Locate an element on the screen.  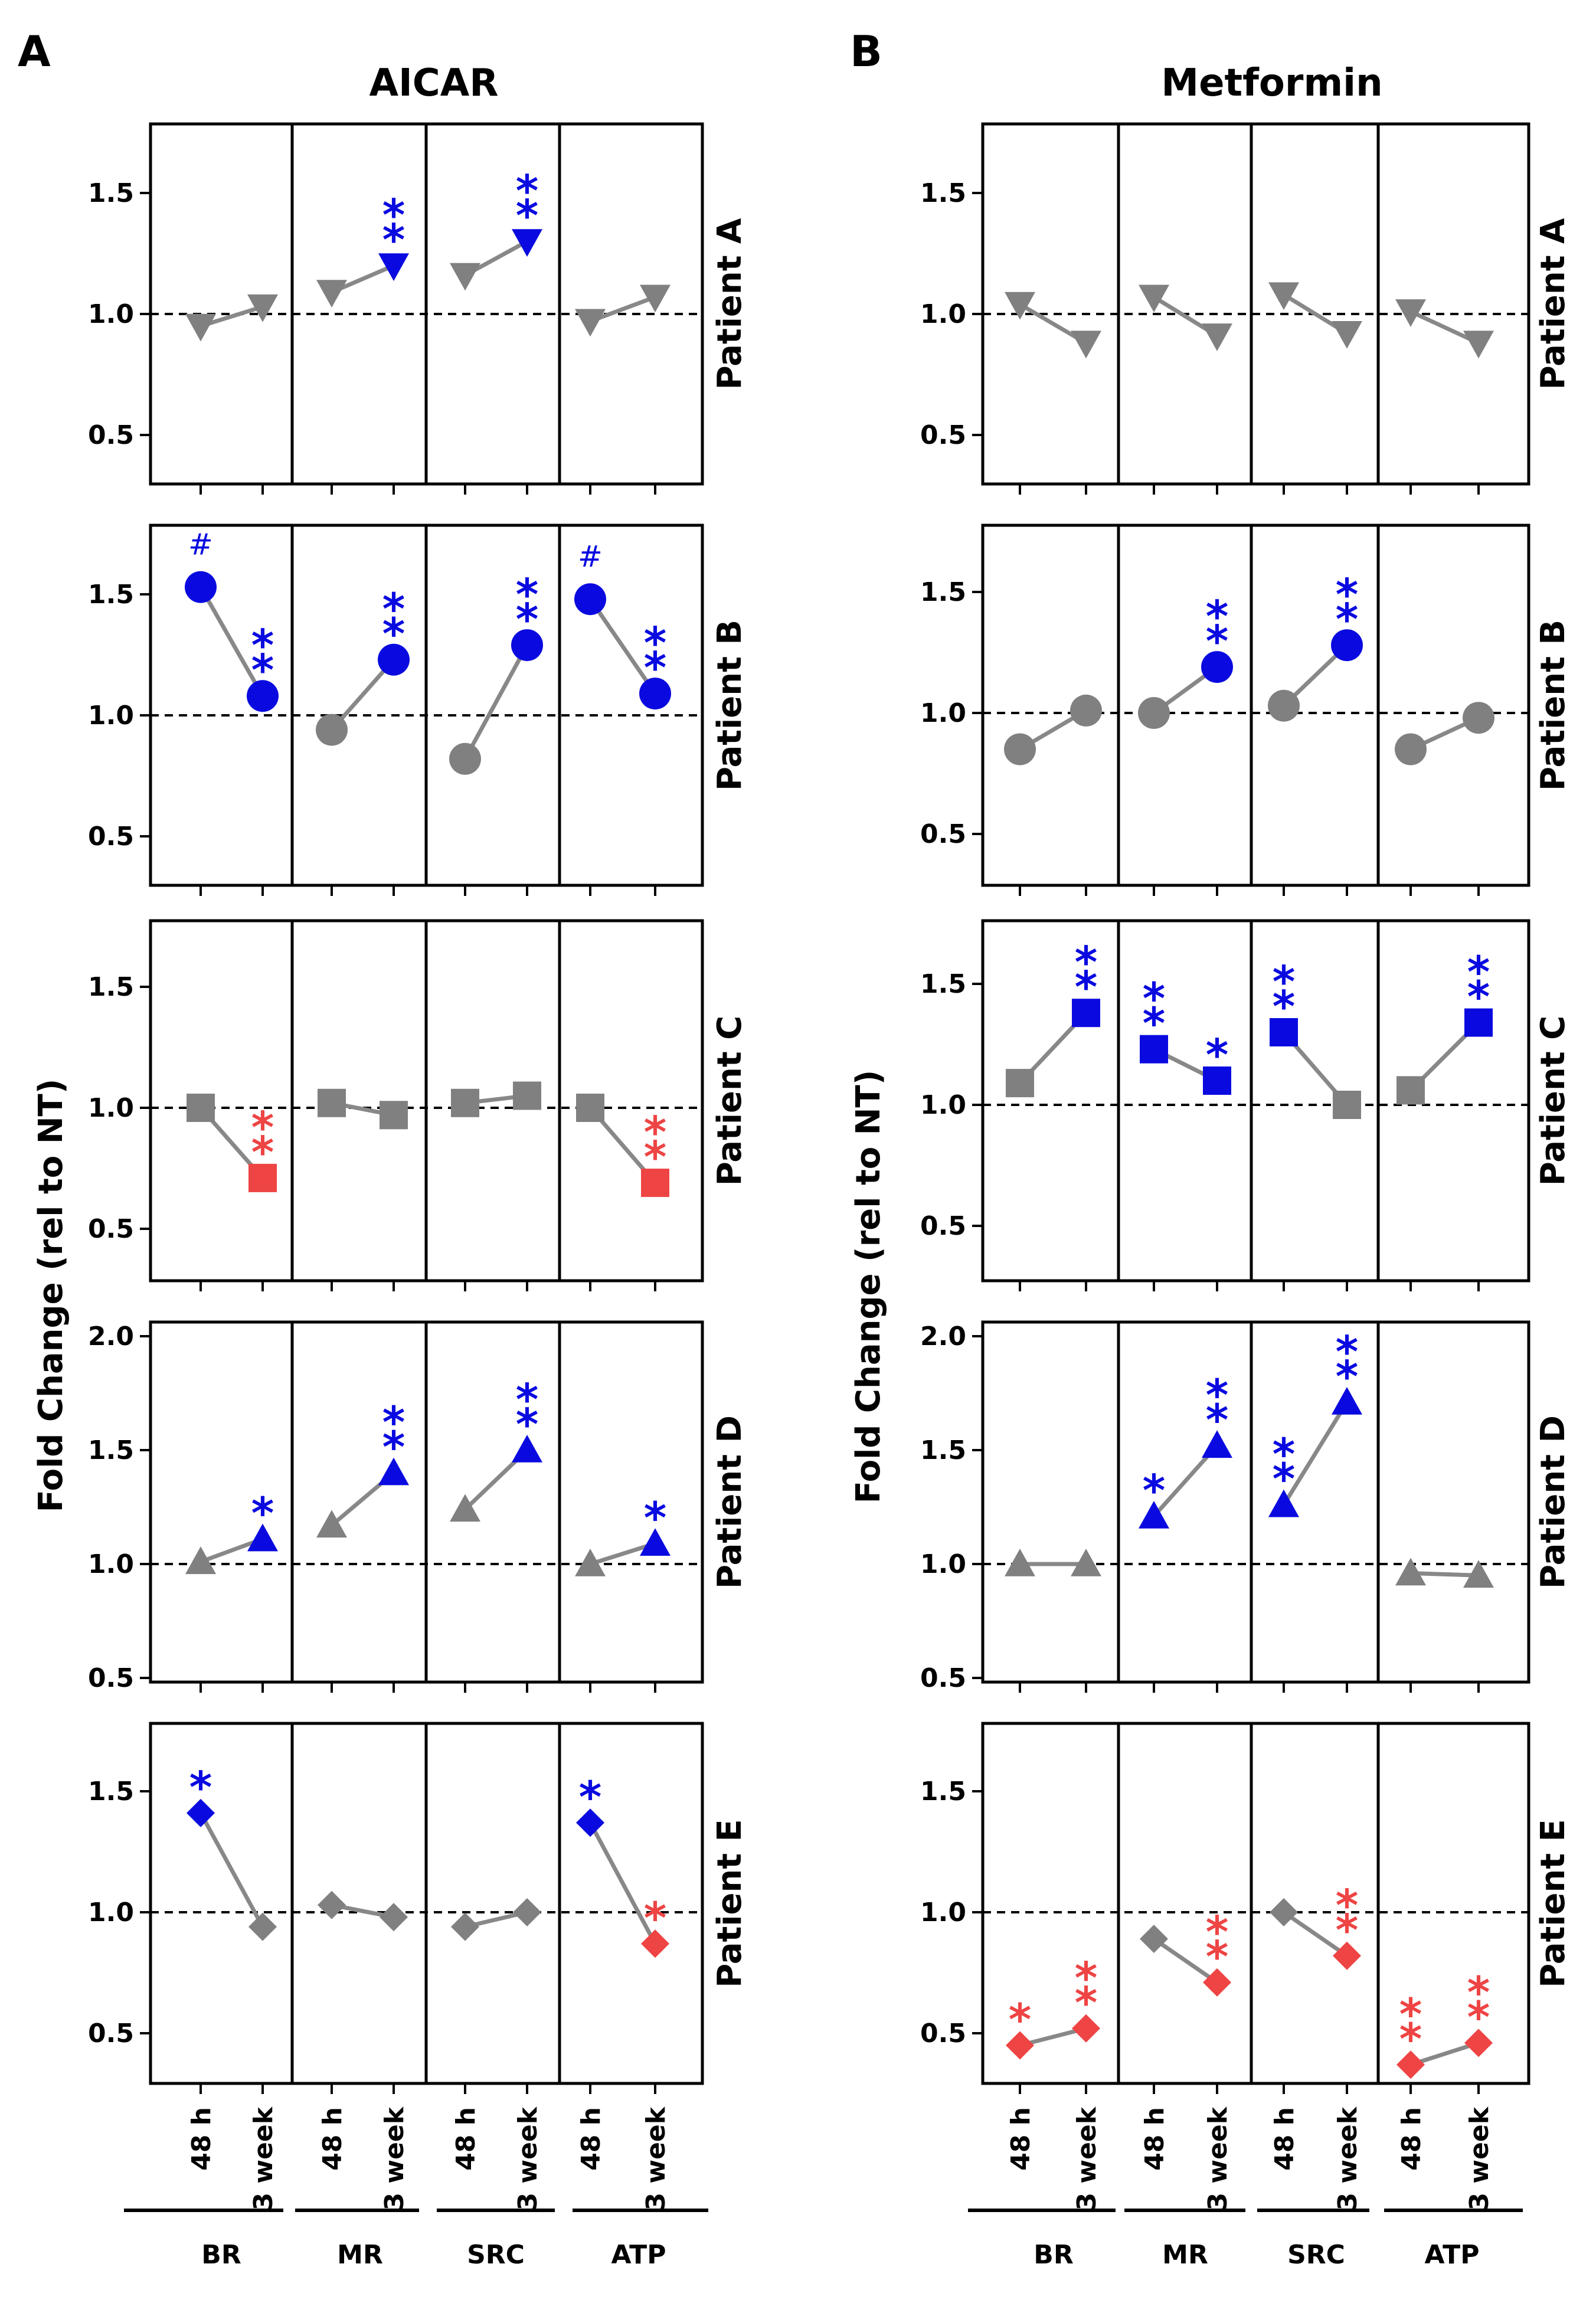
patient-label: Patient C is located at coordinates (1553, 1101).